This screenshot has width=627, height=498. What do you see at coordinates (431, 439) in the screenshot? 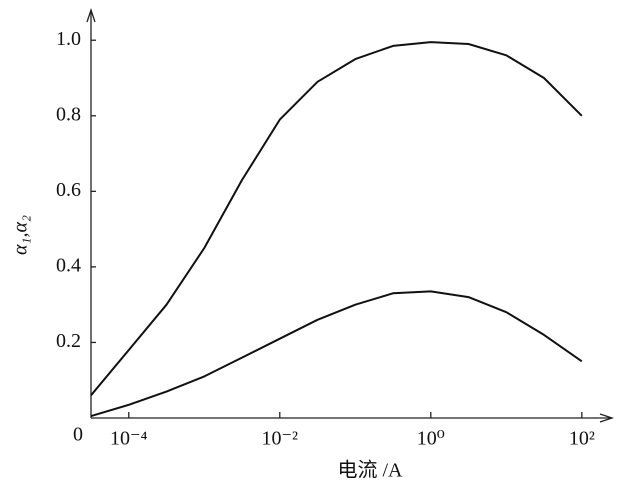
I see `x-tick-label: 10⁰` at bounding box center [431, 439].